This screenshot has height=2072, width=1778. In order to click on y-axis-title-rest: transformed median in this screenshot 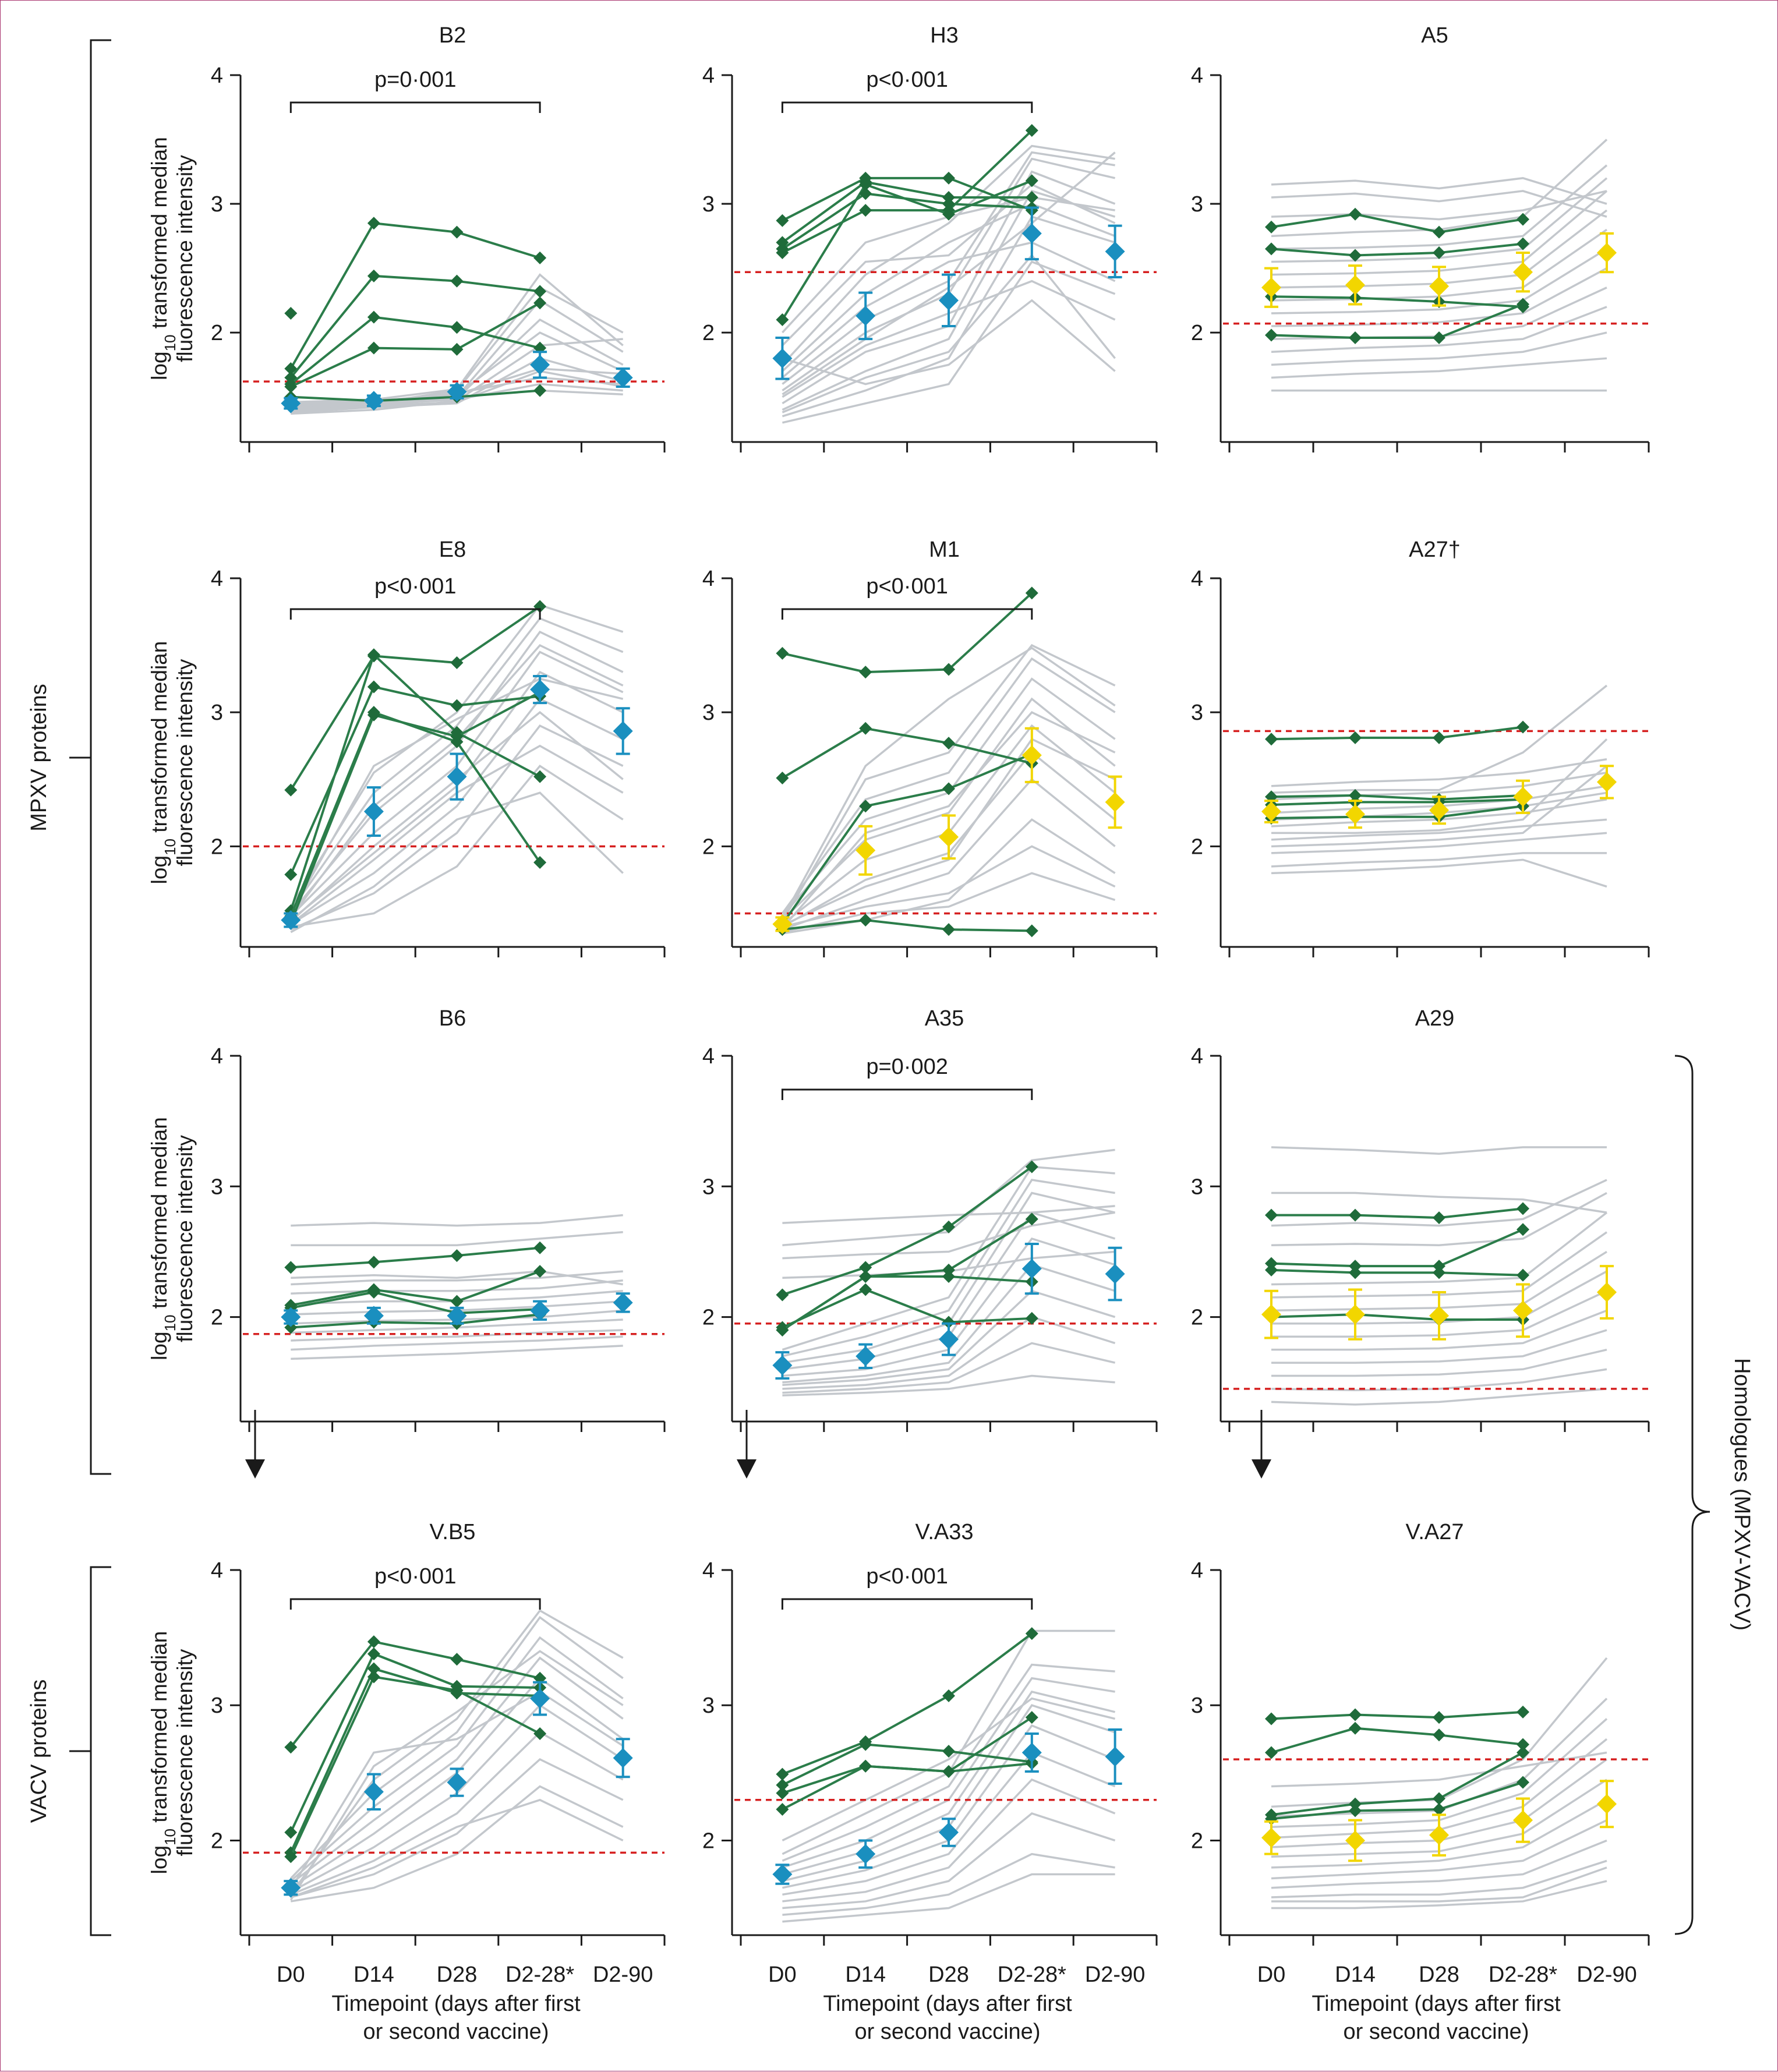, I will do `click(159, 1730)`.